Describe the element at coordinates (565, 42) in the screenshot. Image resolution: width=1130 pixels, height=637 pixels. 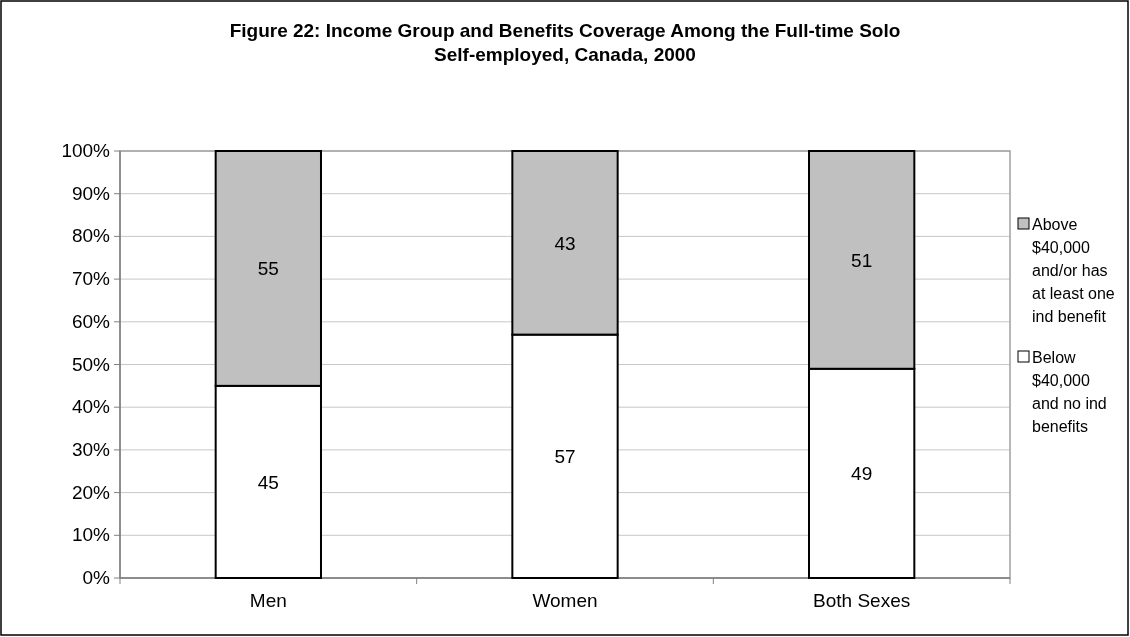
I see `chart-title: Figure 22: Income Group and Benefits Coverage Among the Full-time Solo Self-employed, Canada, 2000` at that location.